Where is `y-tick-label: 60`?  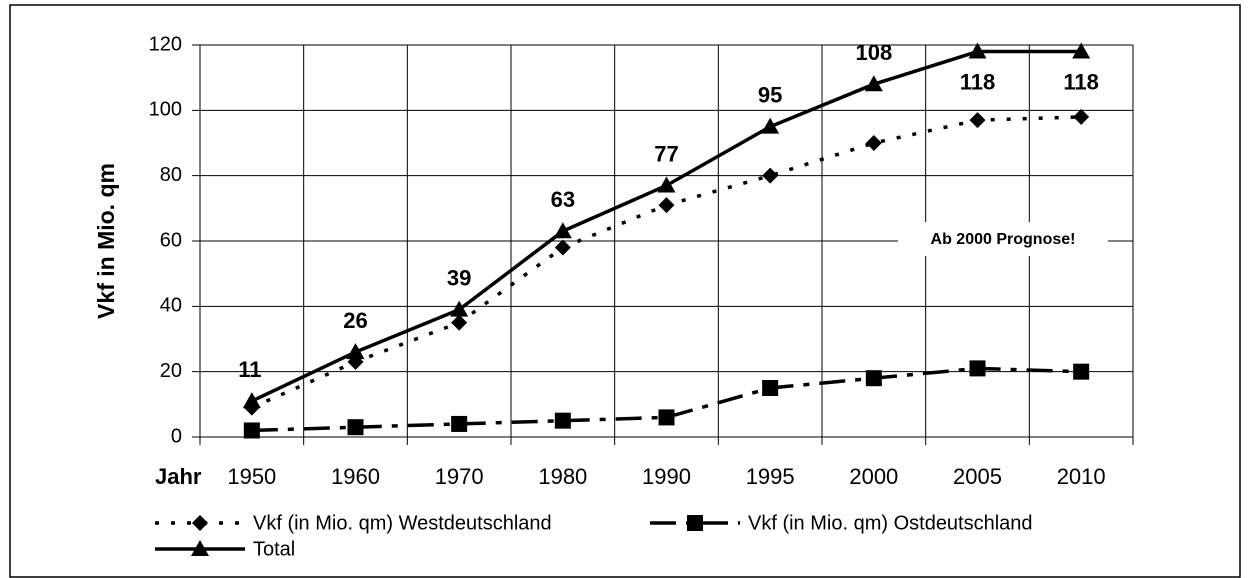 y-tick-label: 60 is located at coordinates (171, 240).